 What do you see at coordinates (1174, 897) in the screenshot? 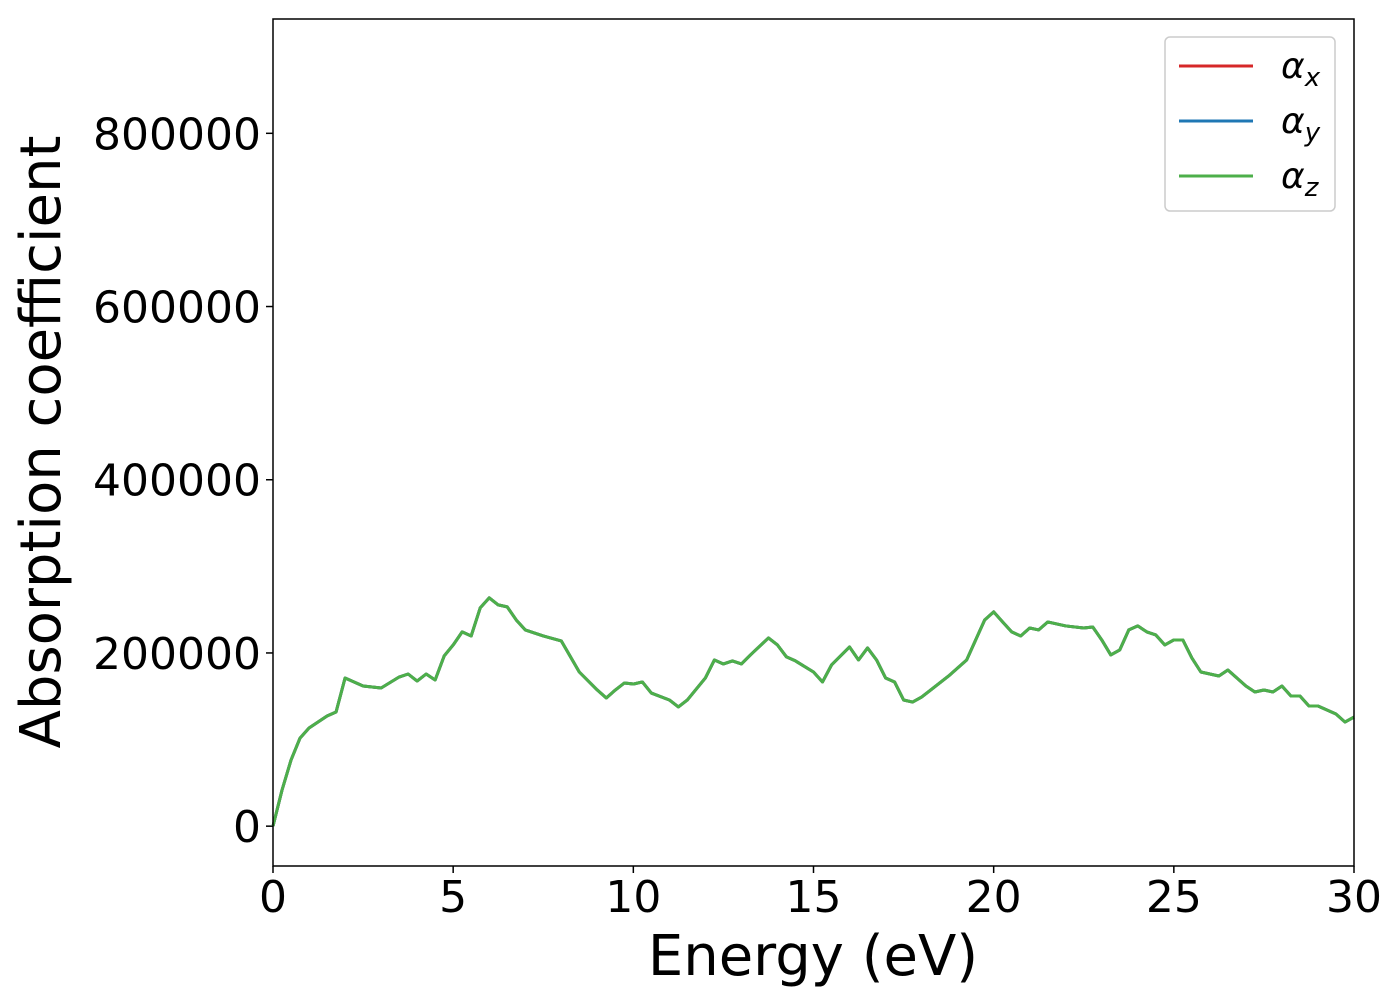
I see `x-tick-label: 25` at bounding box center [1174, 897].